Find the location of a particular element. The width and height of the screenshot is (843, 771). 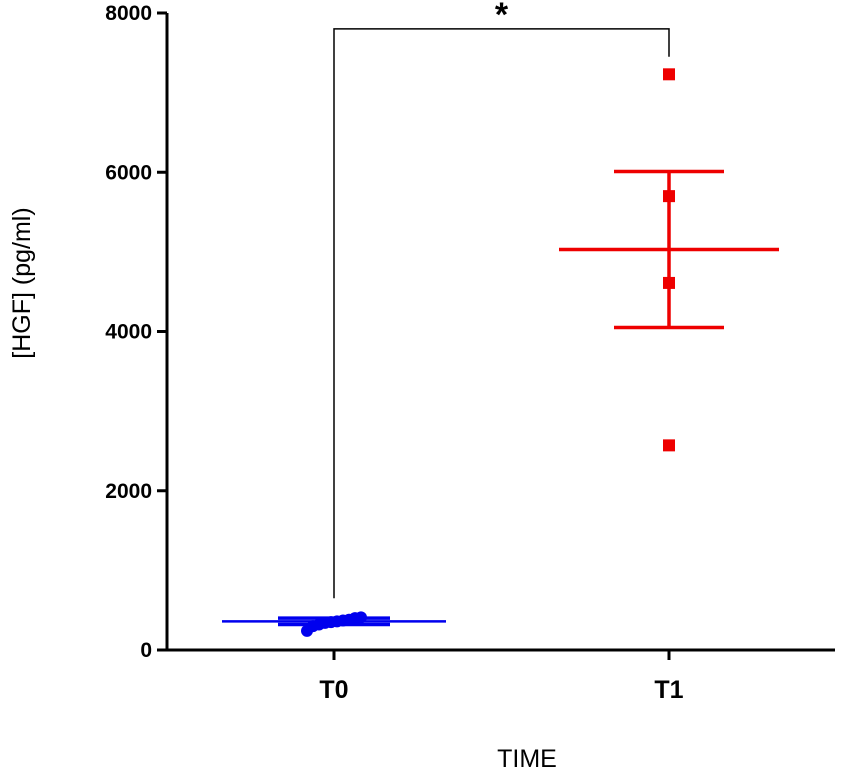

y-tick-label: 4000 is located at coordinates (128, 332).